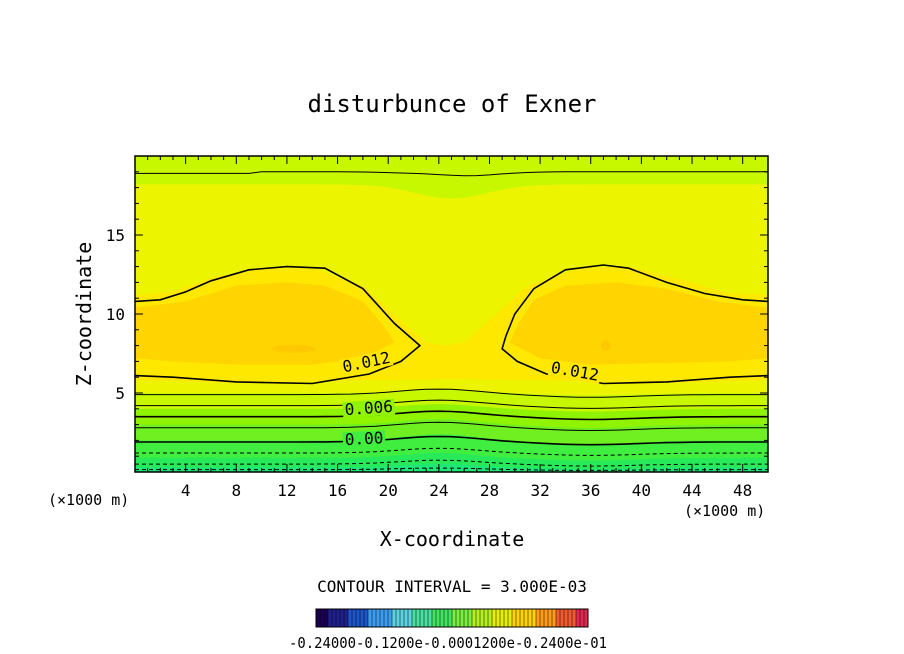 The image size is (904, 654). I want to click on contour-label-2: 0.006, so click(369, 408).